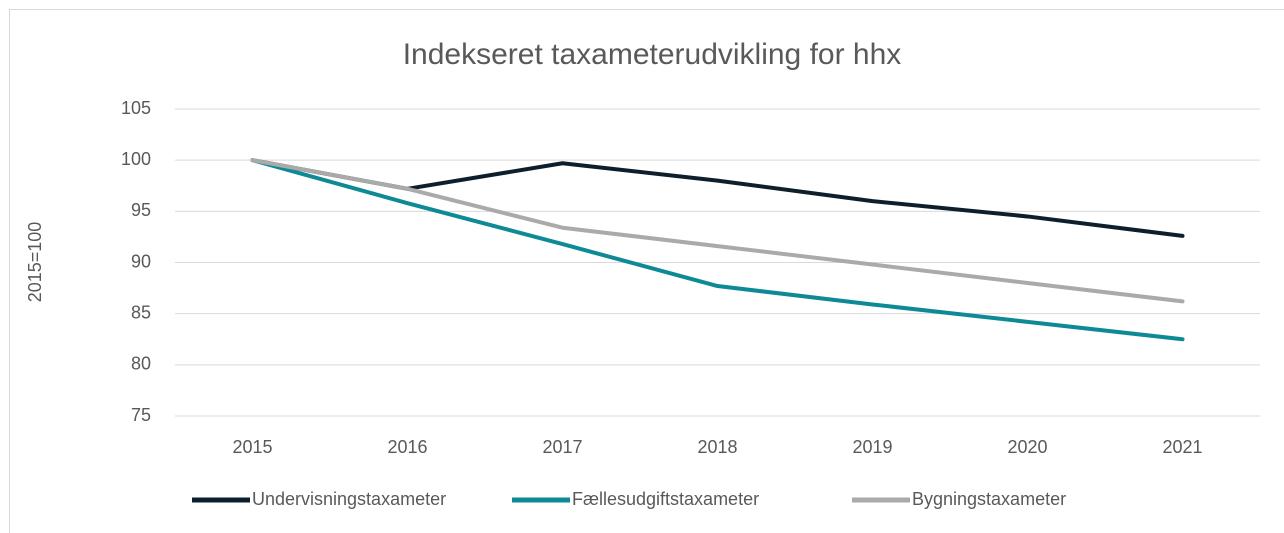  What do you see at coordinates (141, 210) in the screenshot?
I see `y-tick-label: 95` at bounding box center [141, 210].